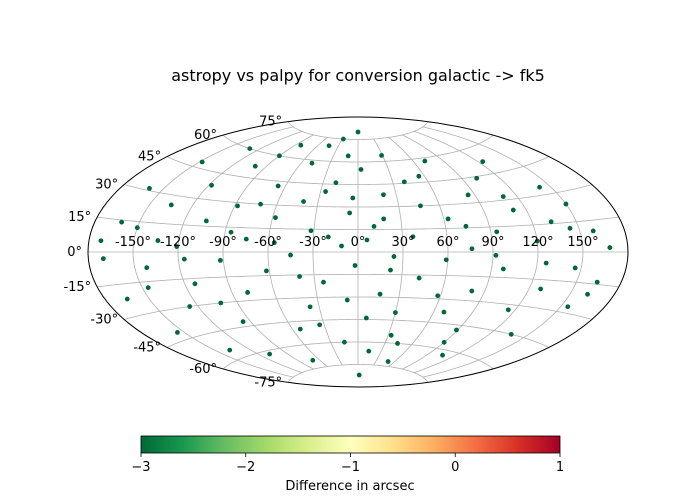 This screenshot has height=500, width=700. What do you see at coordinates (268, 242) in the screenshot?
I see `x-tick-label: -60°` at bounding box center [268, 242].